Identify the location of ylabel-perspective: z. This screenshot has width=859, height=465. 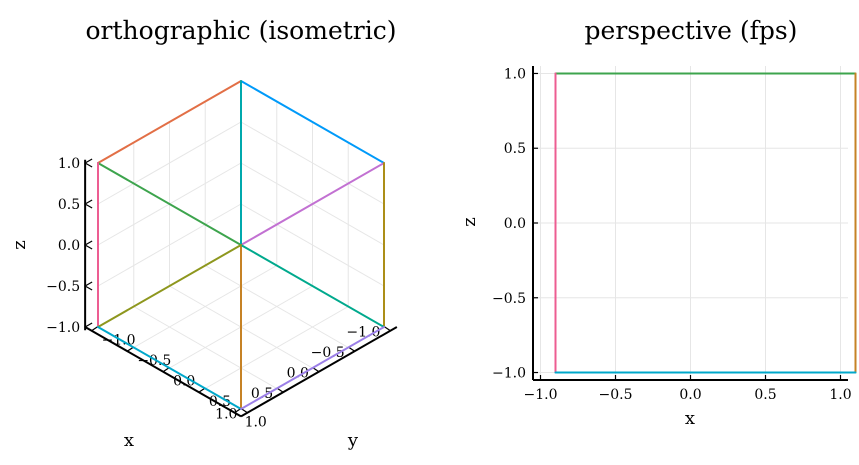
(469, 221).